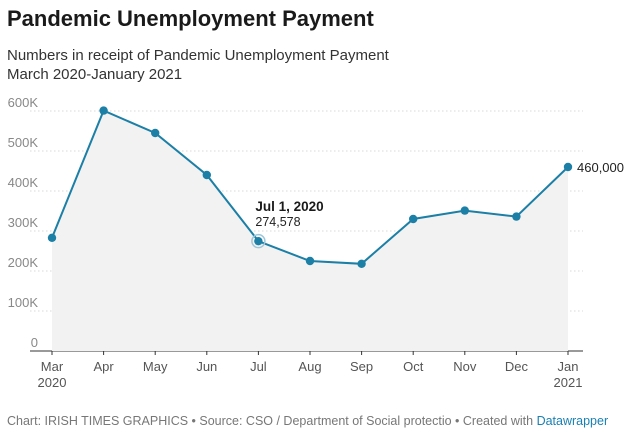 Image resolution: width=633 pixels, height=438 pixels. Describe the element at coordinates (23, 102) in the screenshot. I see `y-tick-label: 600K` at that location.